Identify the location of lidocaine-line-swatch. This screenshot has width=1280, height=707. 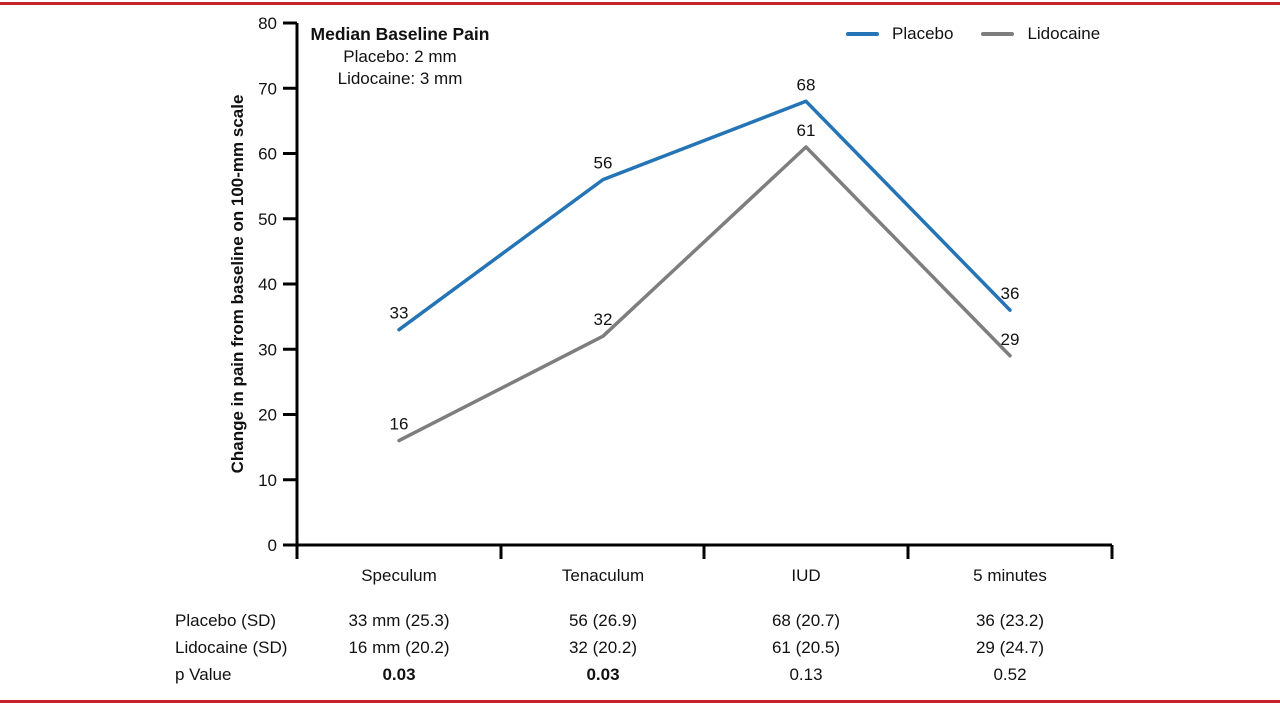
(998, 34).